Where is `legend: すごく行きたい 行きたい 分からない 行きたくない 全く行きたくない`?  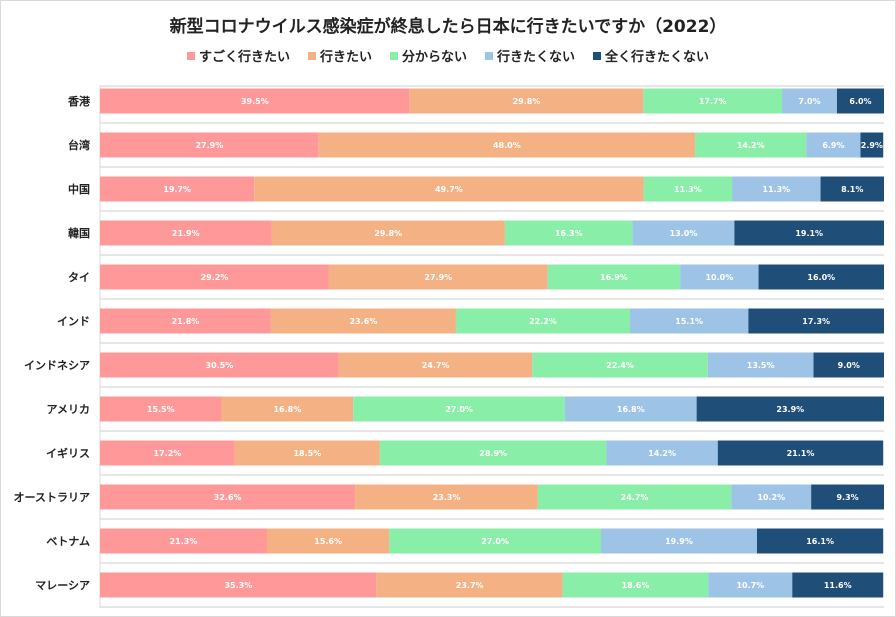
legend: すごく行きたい 行きたい 分からない 行きたくない 全く行きたくない is located at coordinates (448, 55).